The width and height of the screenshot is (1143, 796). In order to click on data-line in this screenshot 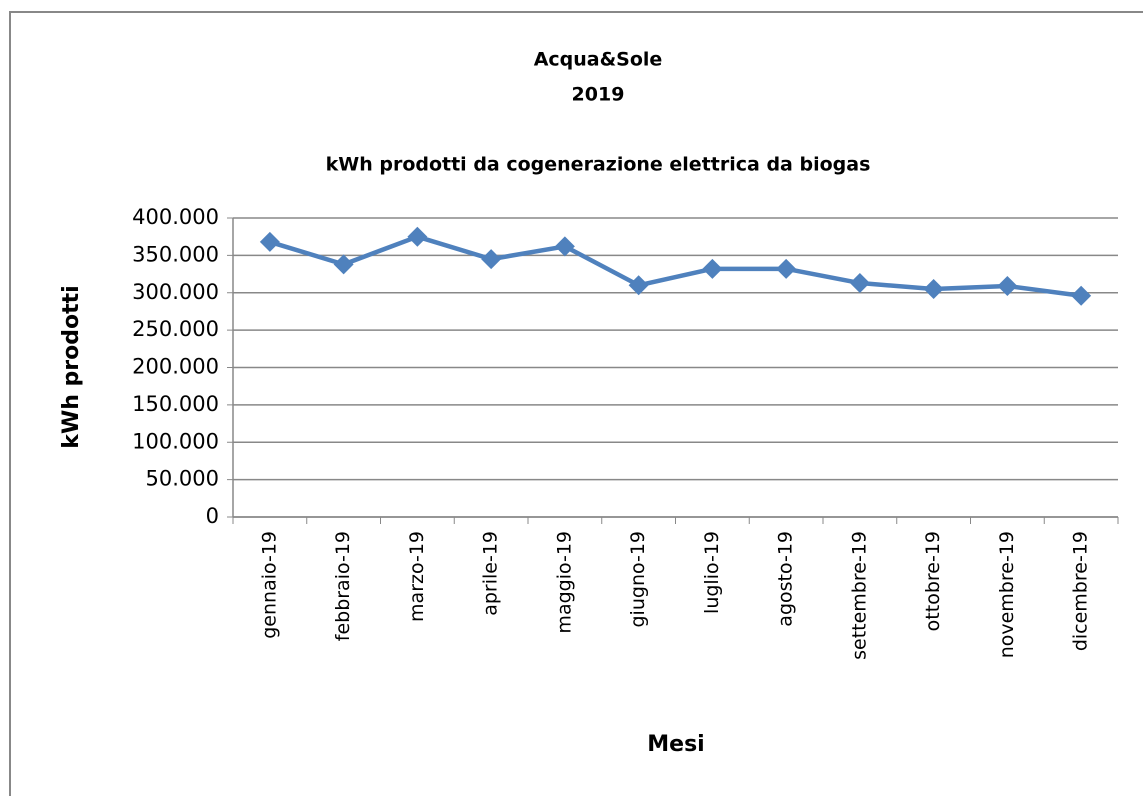, I will do `click(675, 266)`.